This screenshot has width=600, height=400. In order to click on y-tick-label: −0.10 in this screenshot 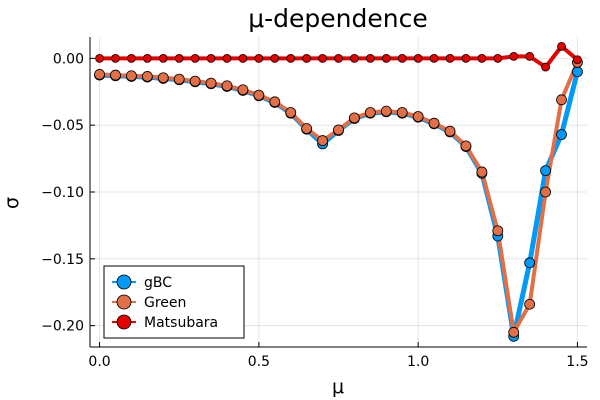, I will do `click(62, 193)`.